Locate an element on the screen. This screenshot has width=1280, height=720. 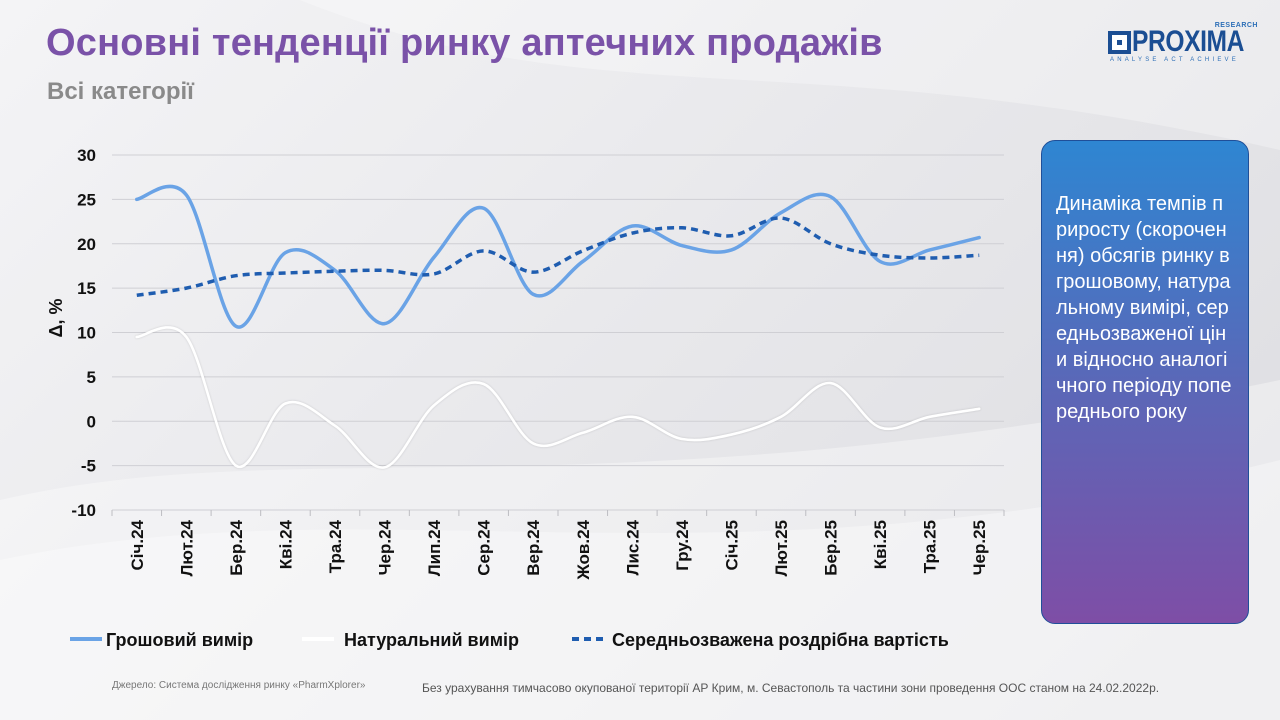
series-line-price is located at coordinates (558, 256).